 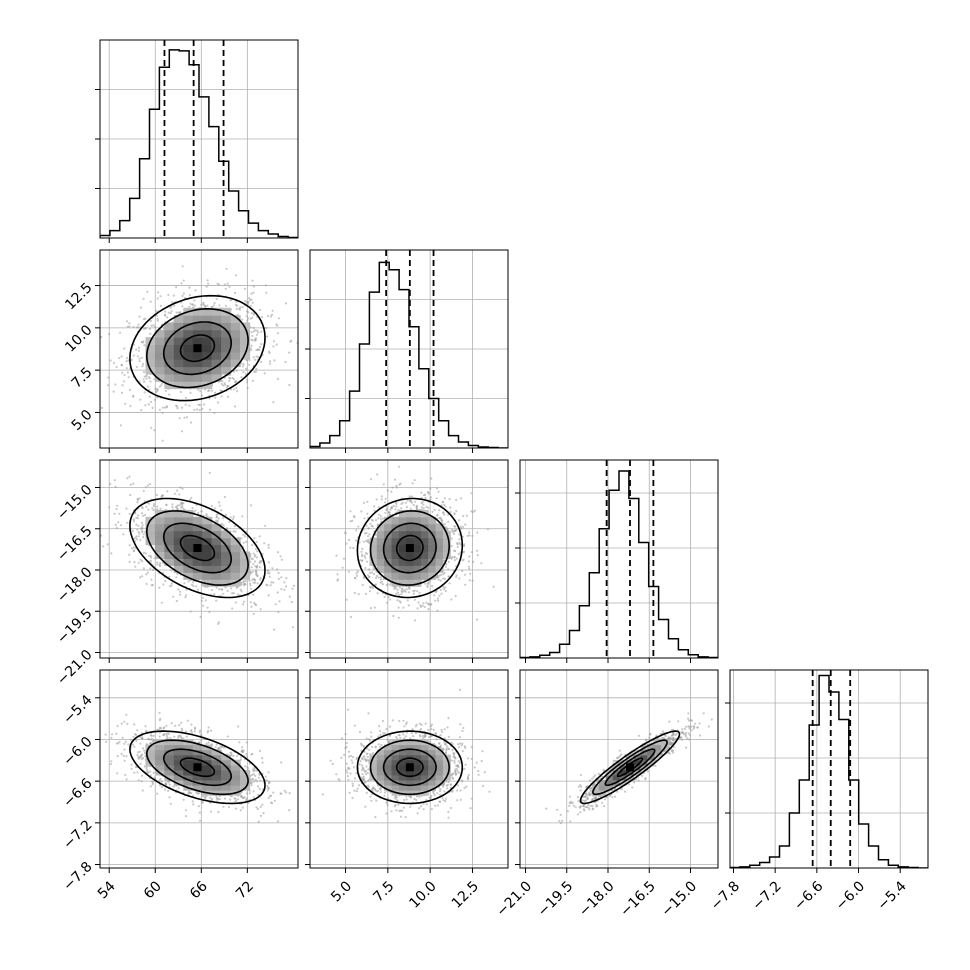 I want to click on panel-2-0: −21.0−19.5−18.0−16.5−15.0, so click(x=176, y=573).